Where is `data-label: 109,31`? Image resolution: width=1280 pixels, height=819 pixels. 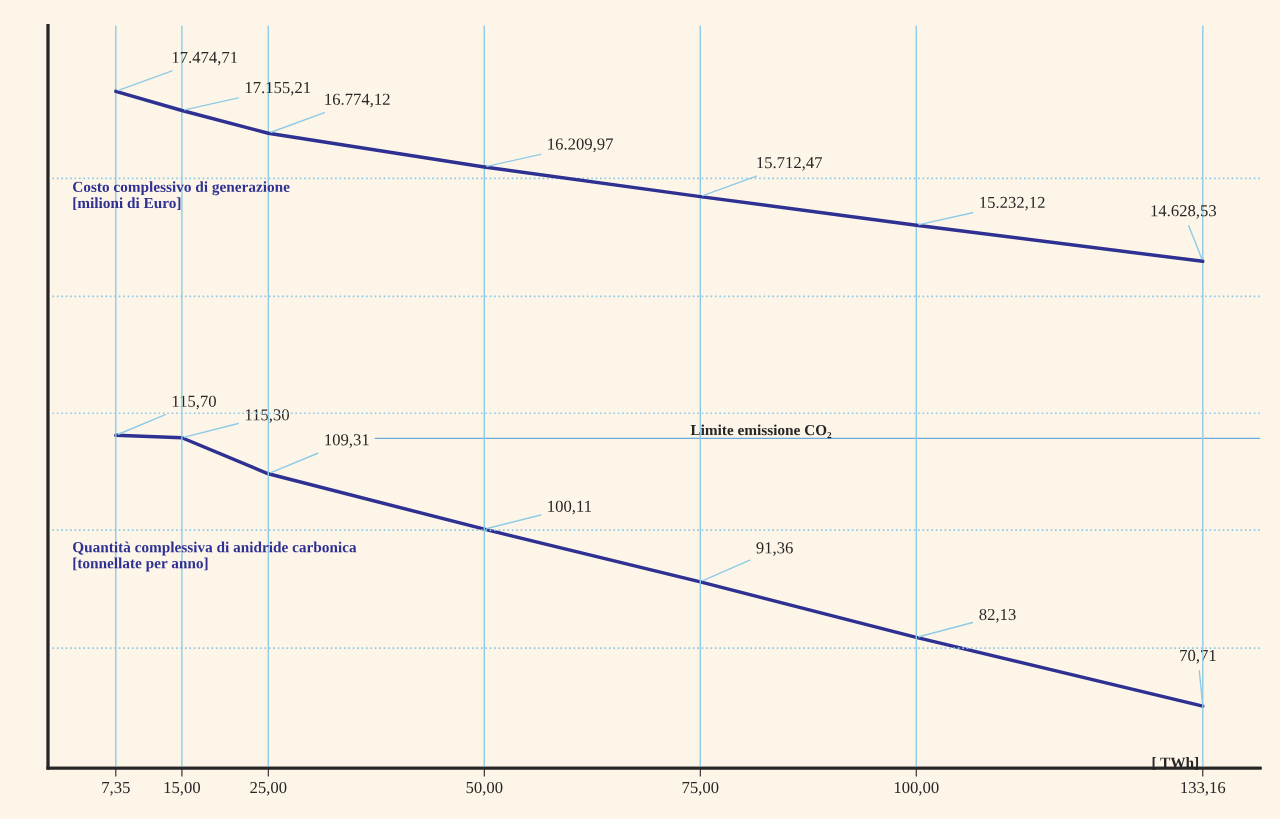 data-label: 109,31 is located at coordinates (347, 441).